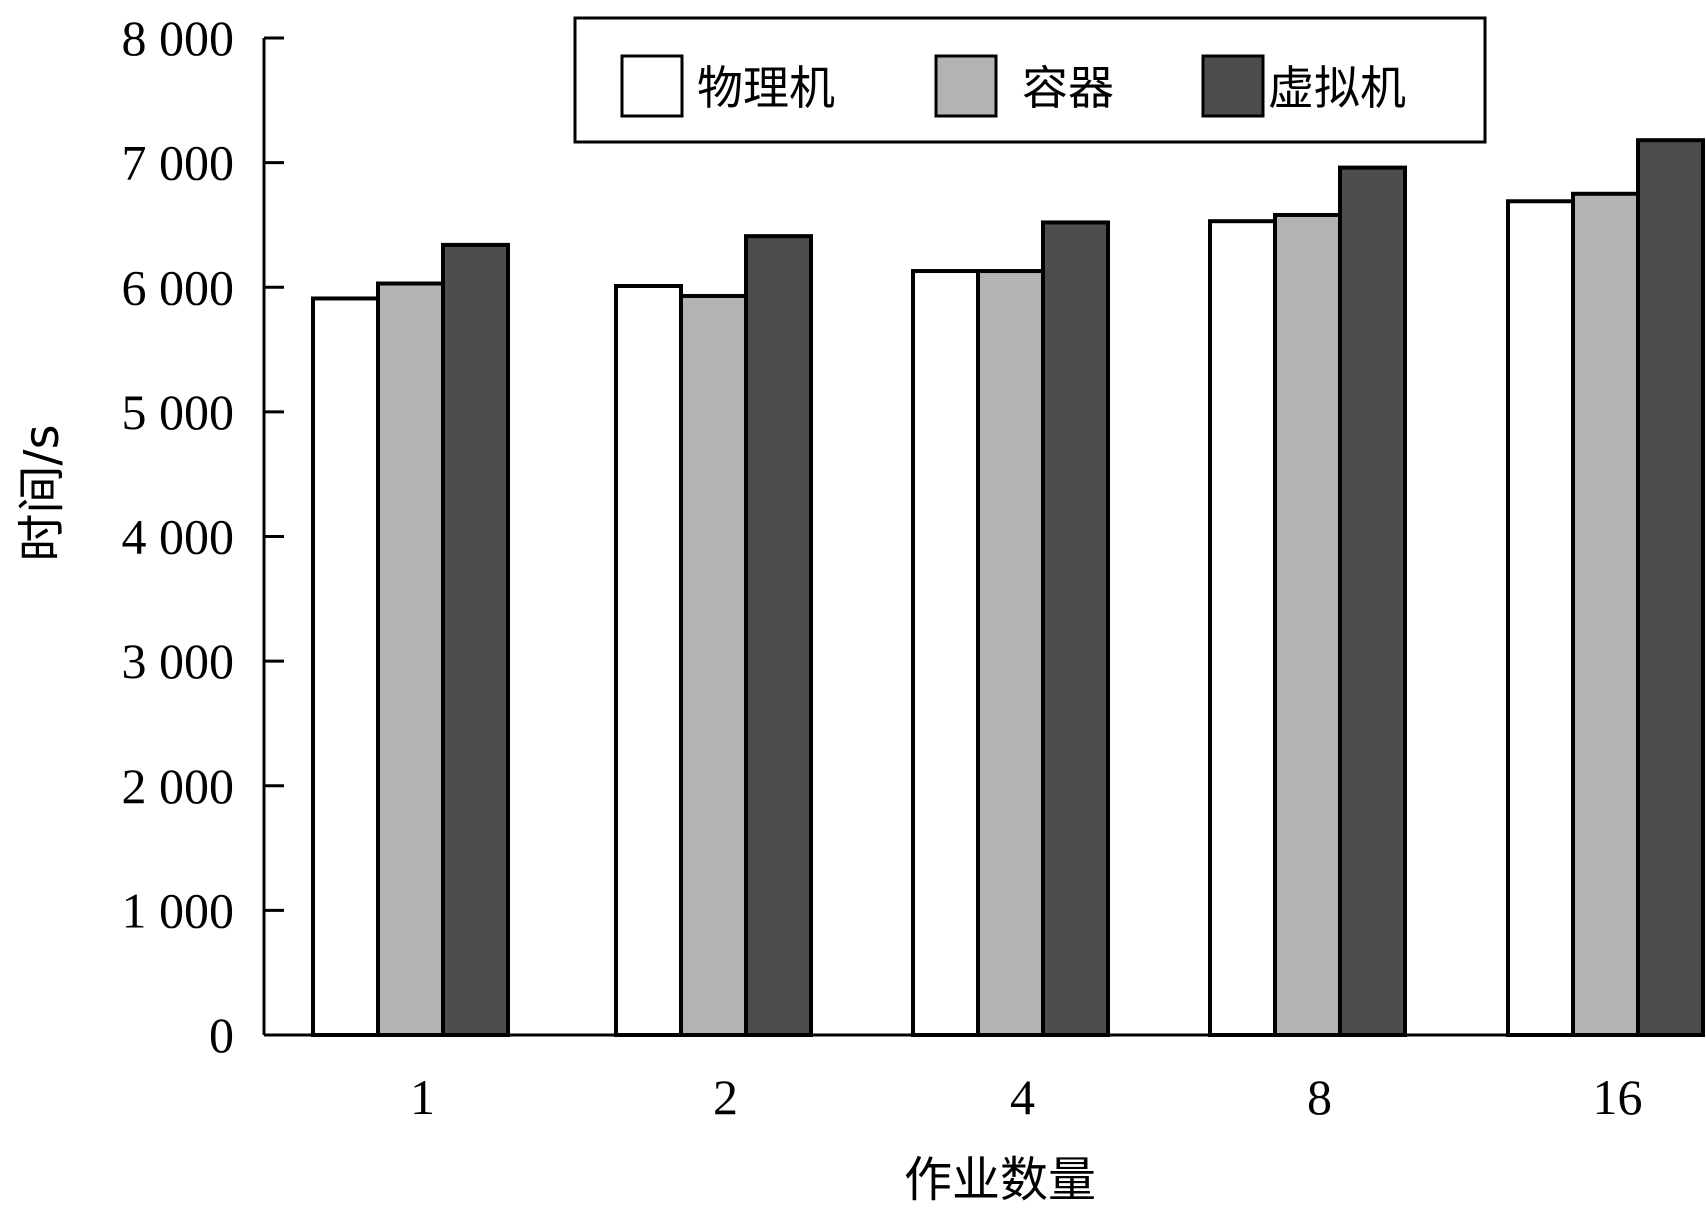 The image size is (1706, 1216). Describe the element at coordinates (221, 1035) in the screenshot. I see `y-tick-label: 0` at that location.